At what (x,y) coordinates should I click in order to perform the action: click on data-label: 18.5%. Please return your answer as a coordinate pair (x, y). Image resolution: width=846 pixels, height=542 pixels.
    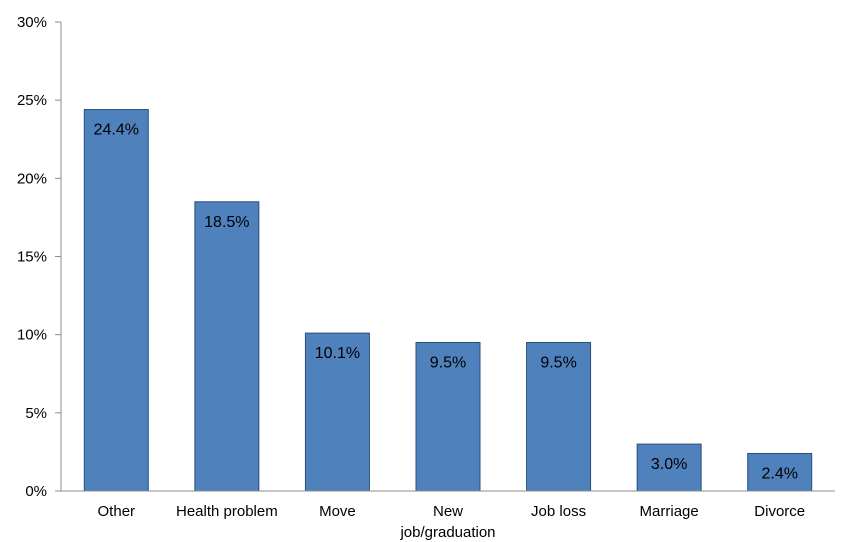
    Looking at the image, I should click on (226, 222).